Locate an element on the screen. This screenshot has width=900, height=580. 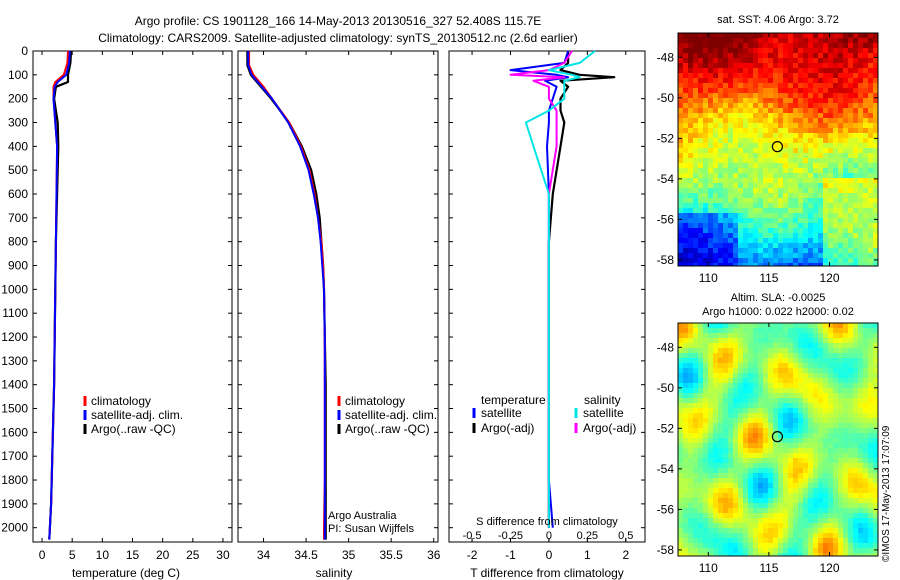
heatmap-cells is located at coordinates (778, 149).